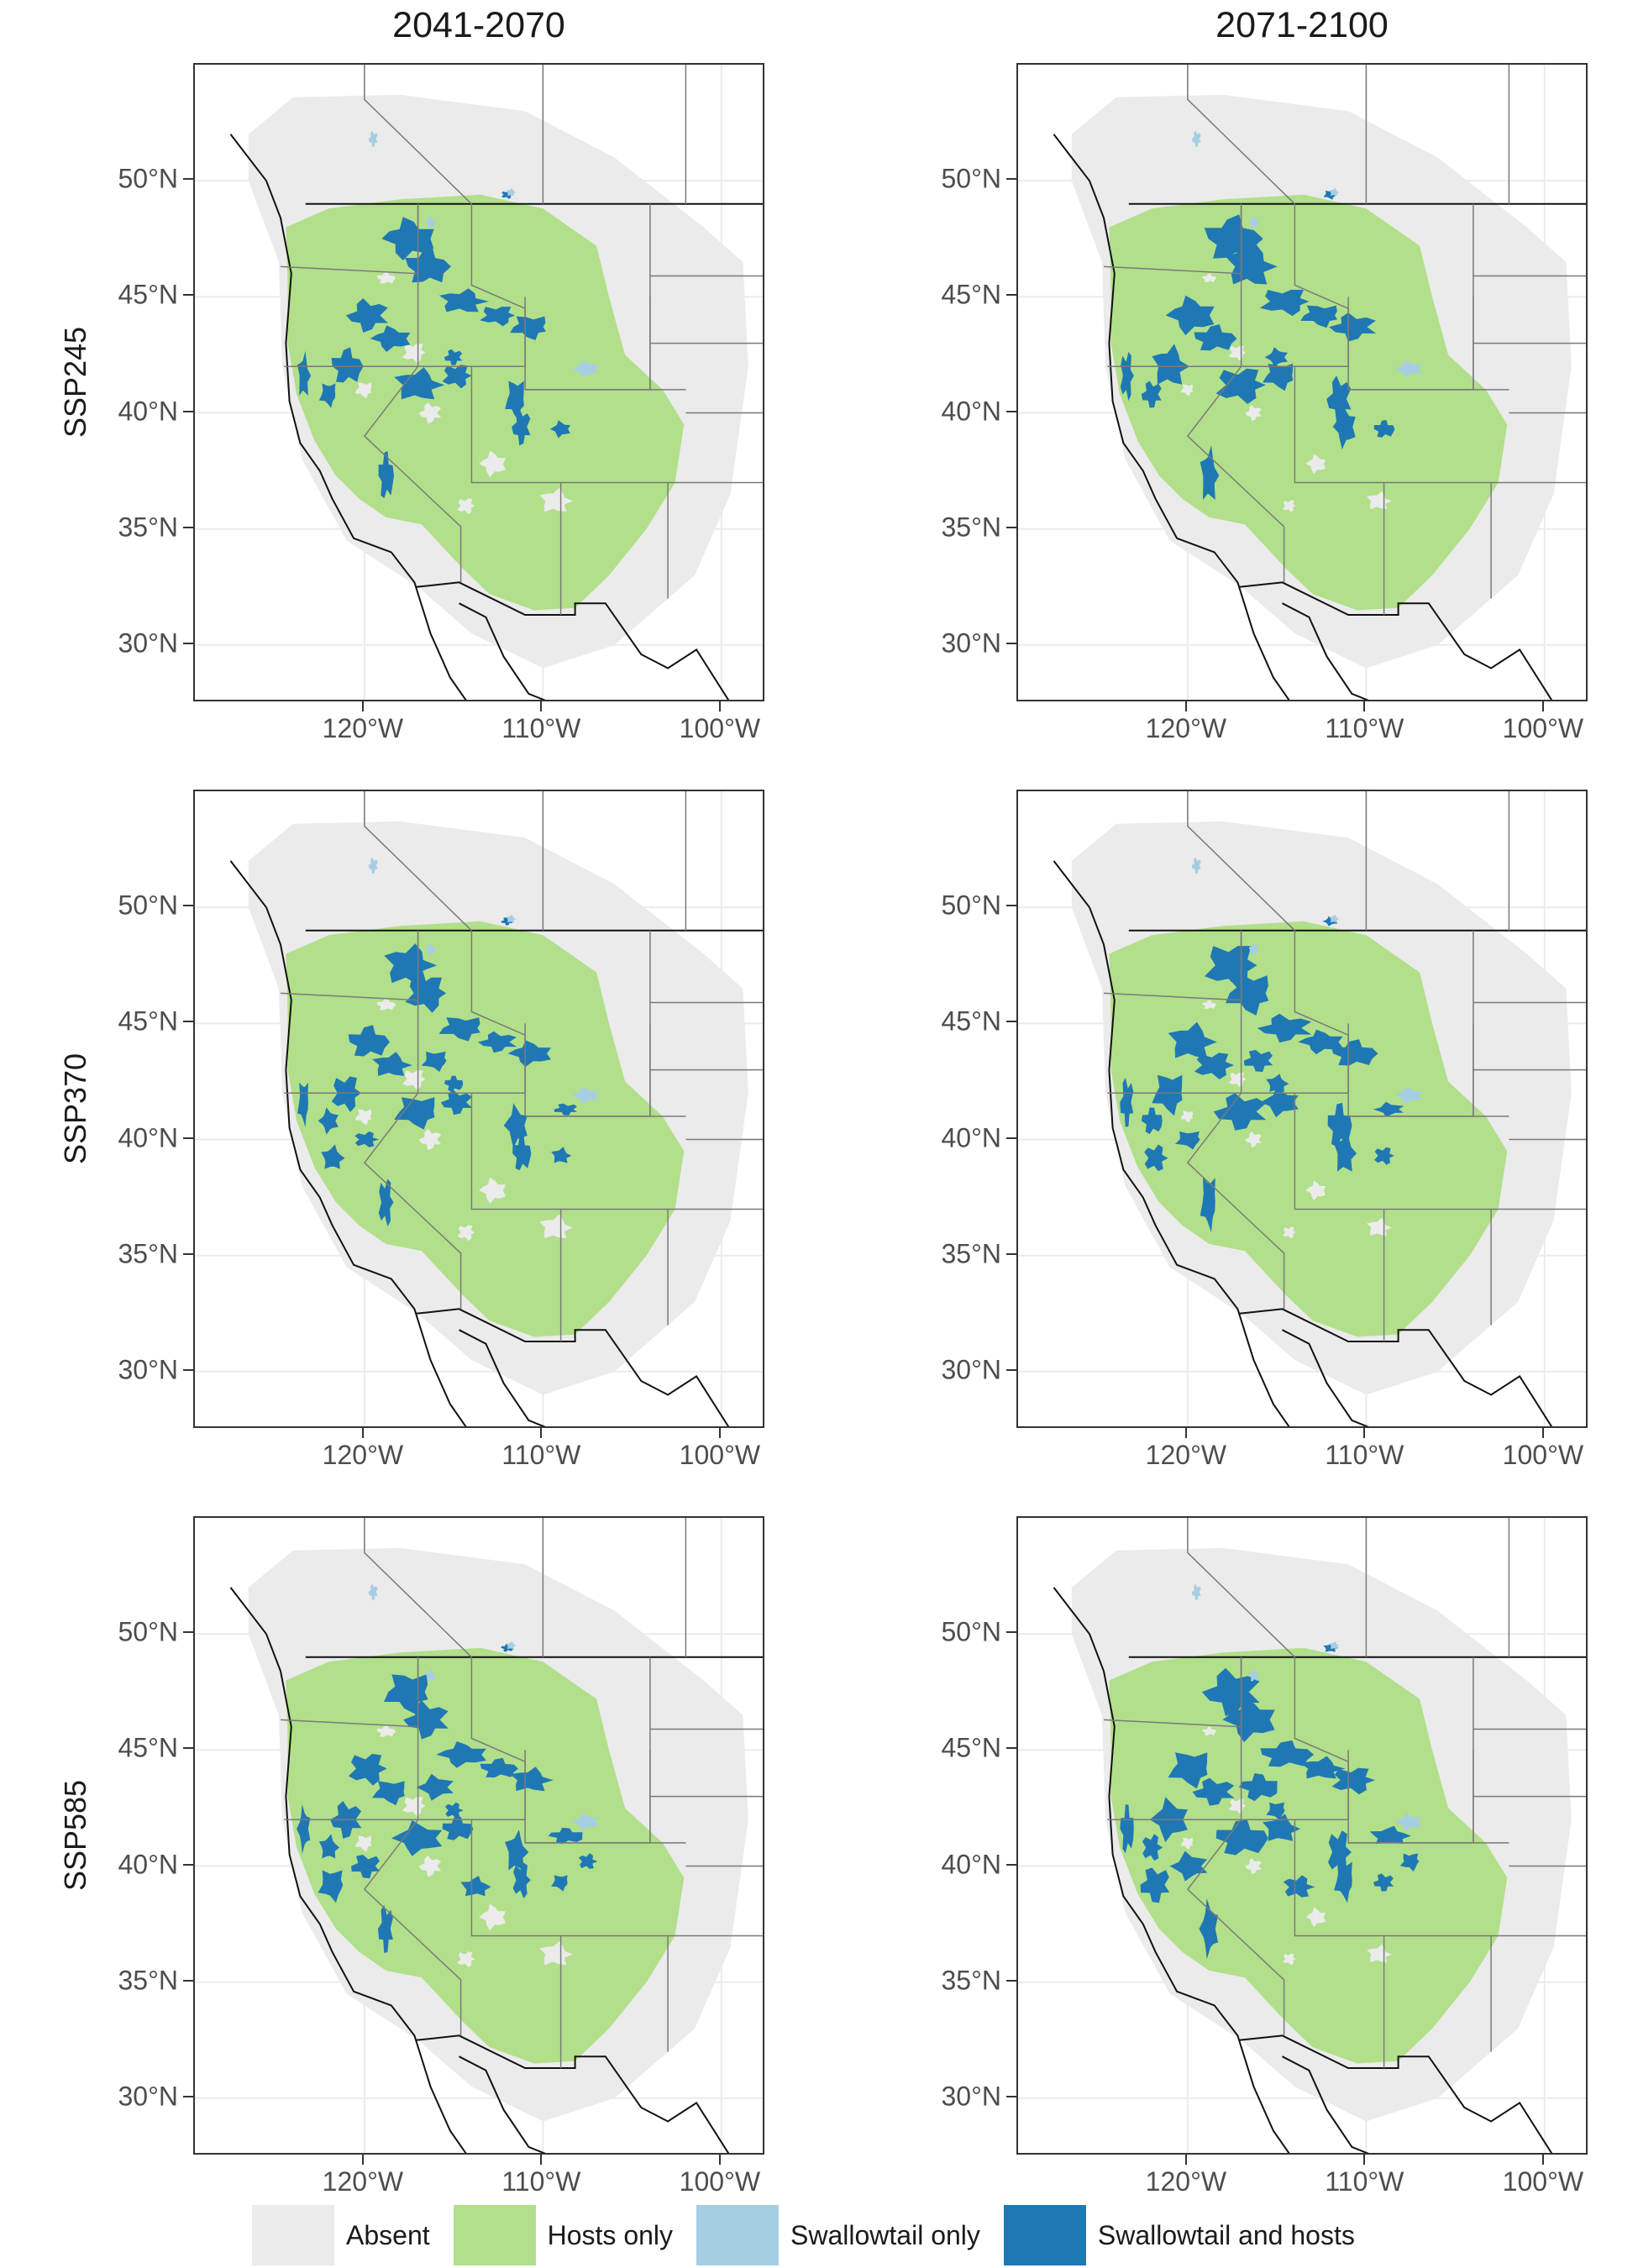  Describe the element at coordinates (610, 2234) in the screenshot. I see `legend-label-hosts-only: Hosts only` at that location.